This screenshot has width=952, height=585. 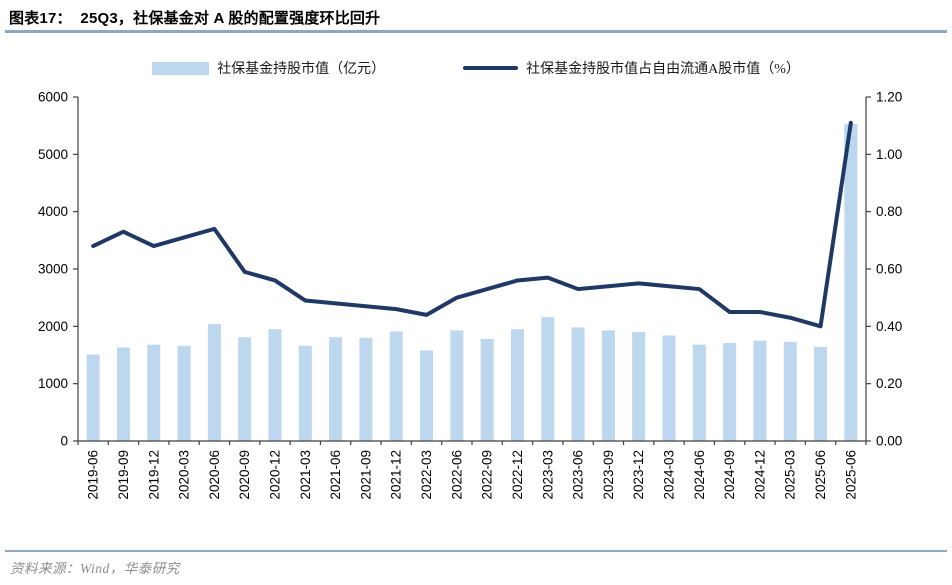 What do you see at coordinates (153, 475) in the screenshot?
I see `x-tick-label: 2019-12` at bounding box center [153, 475].